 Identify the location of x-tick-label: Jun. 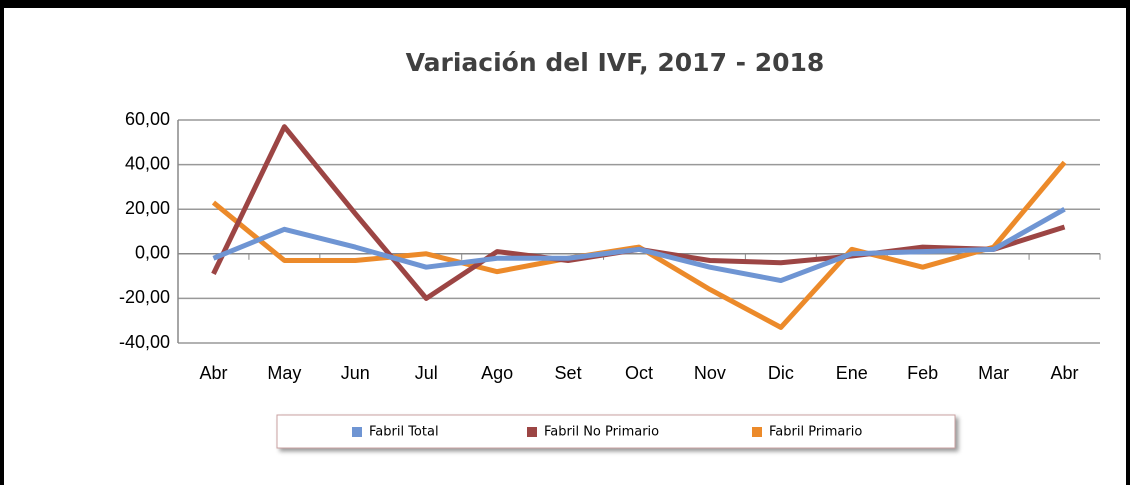
(355, 373).